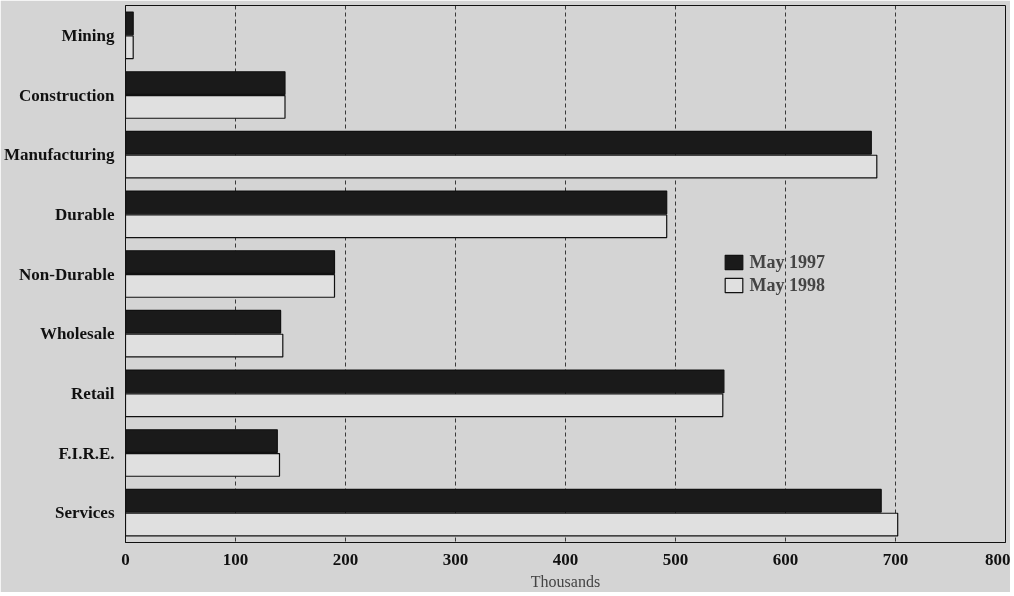 This screenshot has height=596, width=1014. What do you see at coordinates (565, 559) in the screenshot?
I see `x-tick-label: 400` at bounding box center [565, 559].